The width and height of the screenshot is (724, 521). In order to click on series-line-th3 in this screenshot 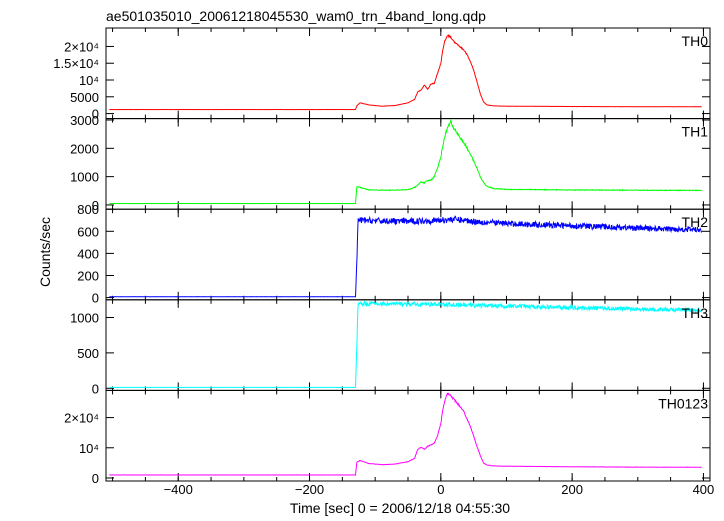, I will do `click(405, 344)`.